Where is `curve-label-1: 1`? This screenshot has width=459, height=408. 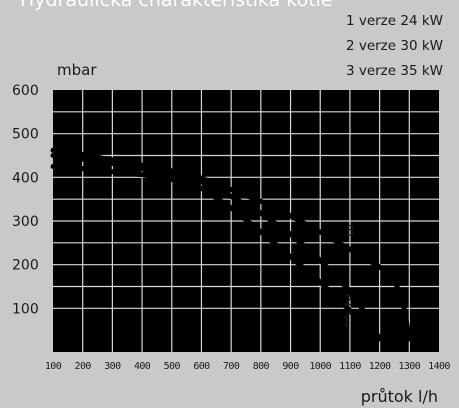 curve-label-1: 1 is located at coordinates (346, 323).